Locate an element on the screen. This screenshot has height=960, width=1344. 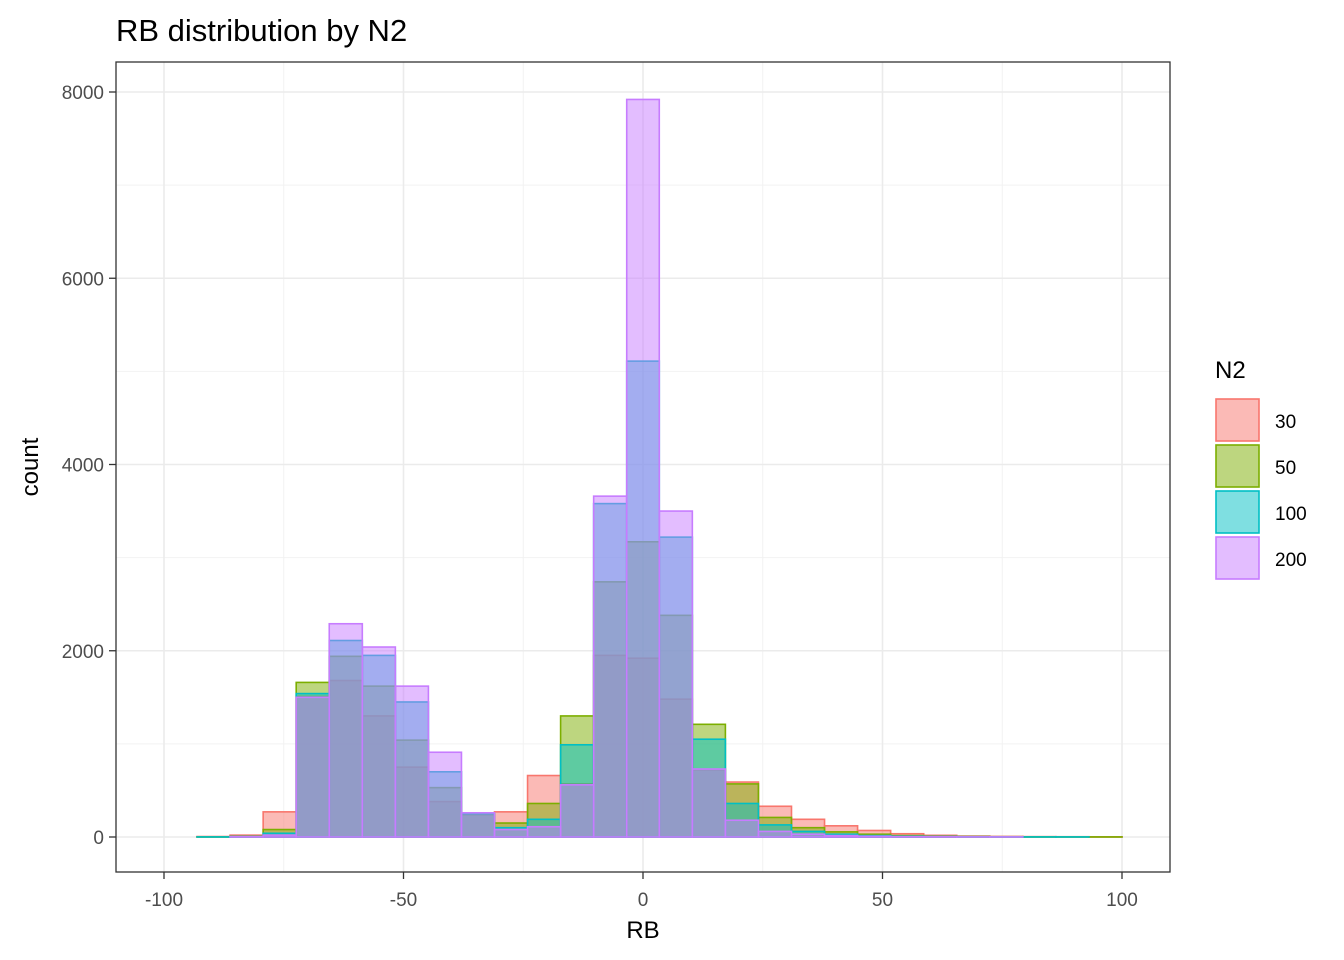
y-axis-title: count is located at coordinates (30, 466).